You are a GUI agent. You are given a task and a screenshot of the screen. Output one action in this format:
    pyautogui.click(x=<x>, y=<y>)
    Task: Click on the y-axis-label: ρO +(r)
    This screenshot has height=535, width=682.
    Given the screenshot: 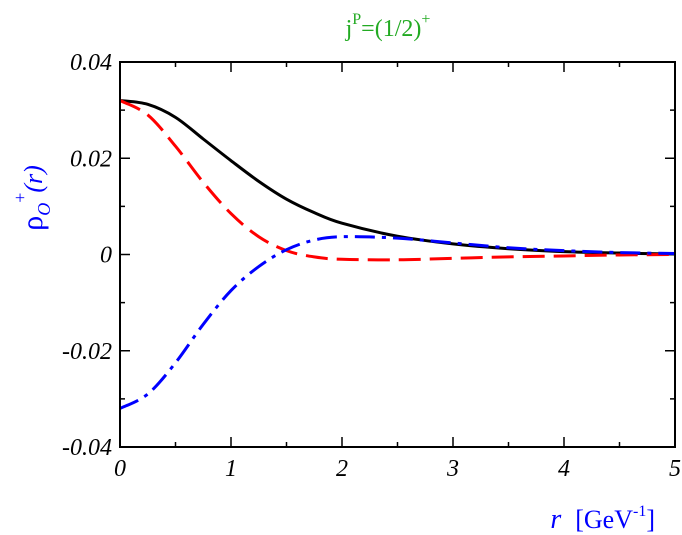 What is the action you would take?
    pyautogui.click(x=32, y=198)
    